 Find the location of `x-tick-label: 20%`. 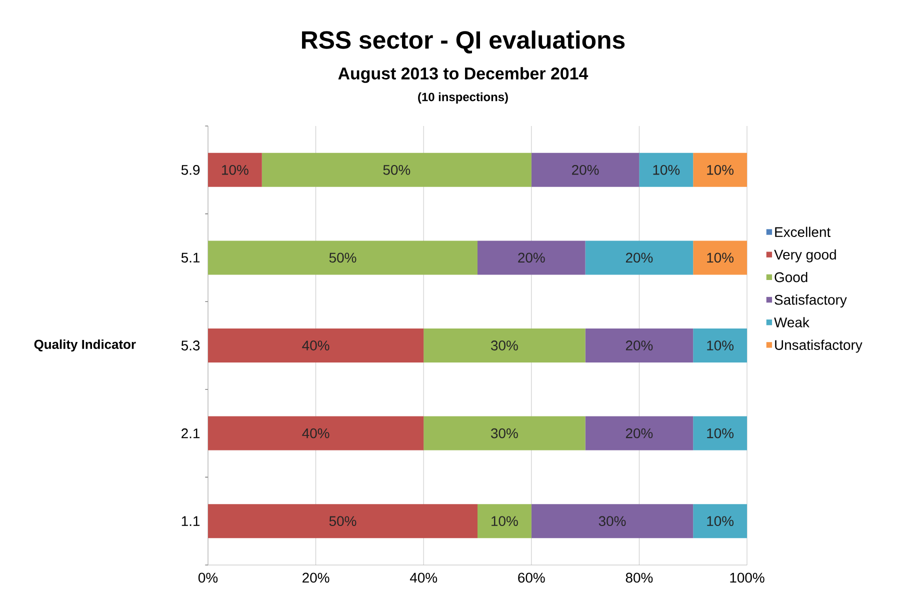

x-tick-label: 20% is located at coordinates (316, 577).